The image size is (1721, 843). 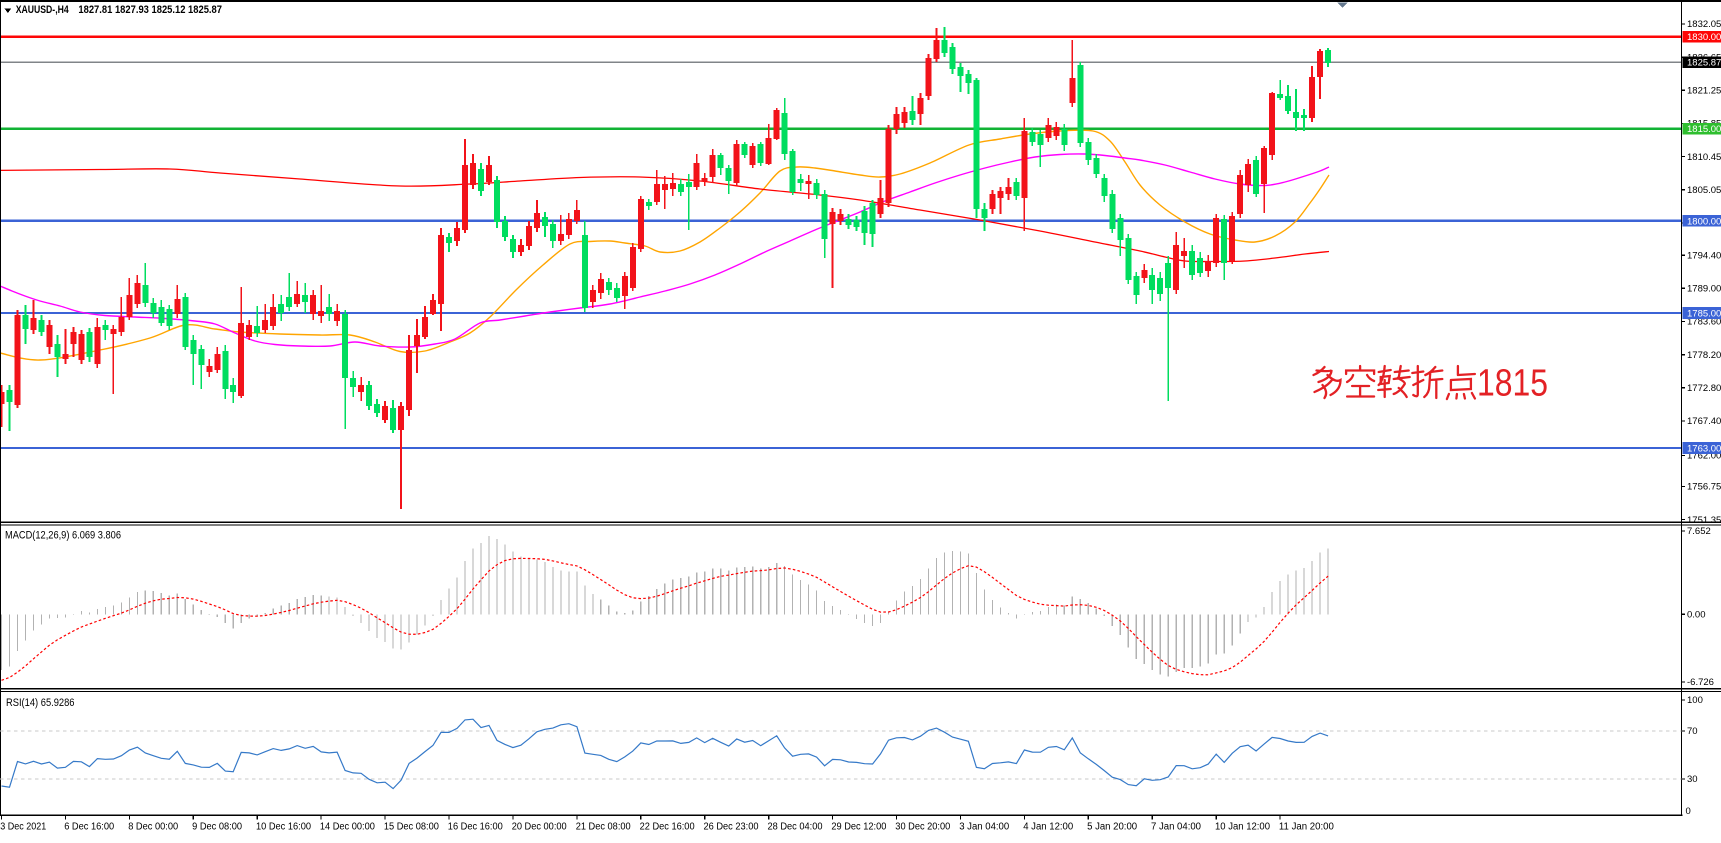 What do you see at coordinates (984, 827) in the screenshot?
I see `svg-text: 3 Jan 04:00` at bounding box center [984, 827].